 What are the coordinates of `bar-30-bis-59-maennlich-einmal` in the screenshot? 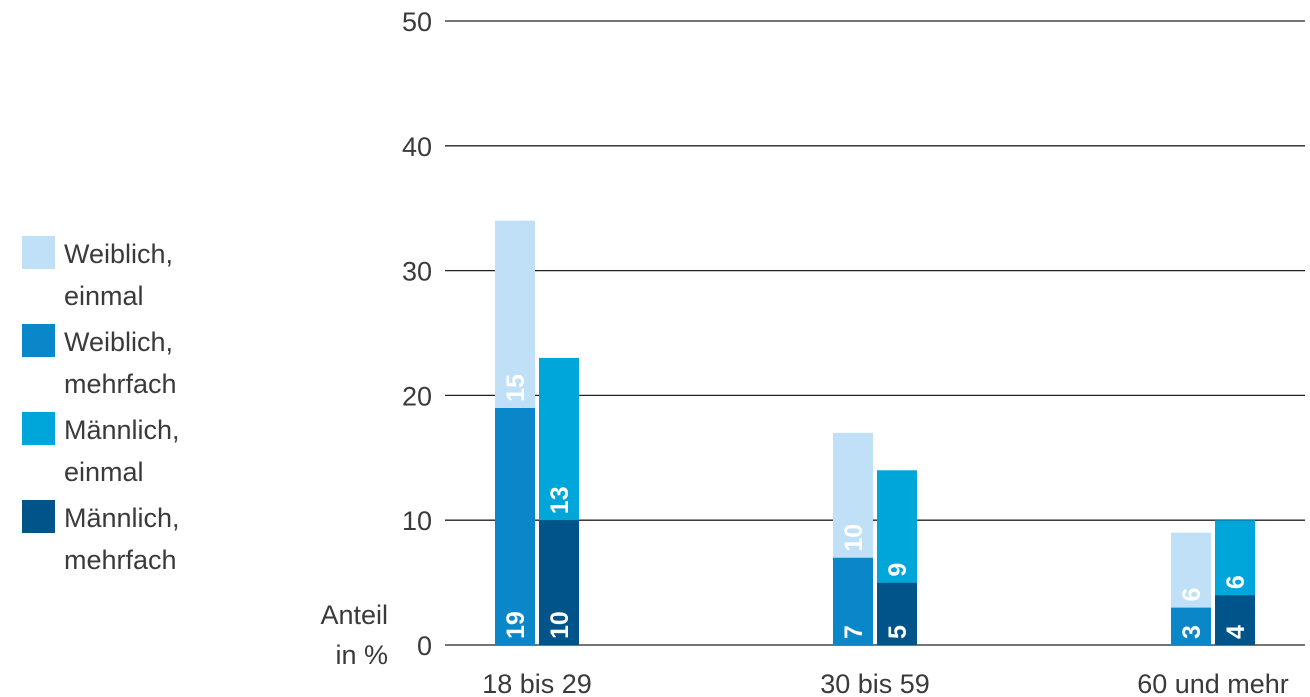 It's located at (897, 526).